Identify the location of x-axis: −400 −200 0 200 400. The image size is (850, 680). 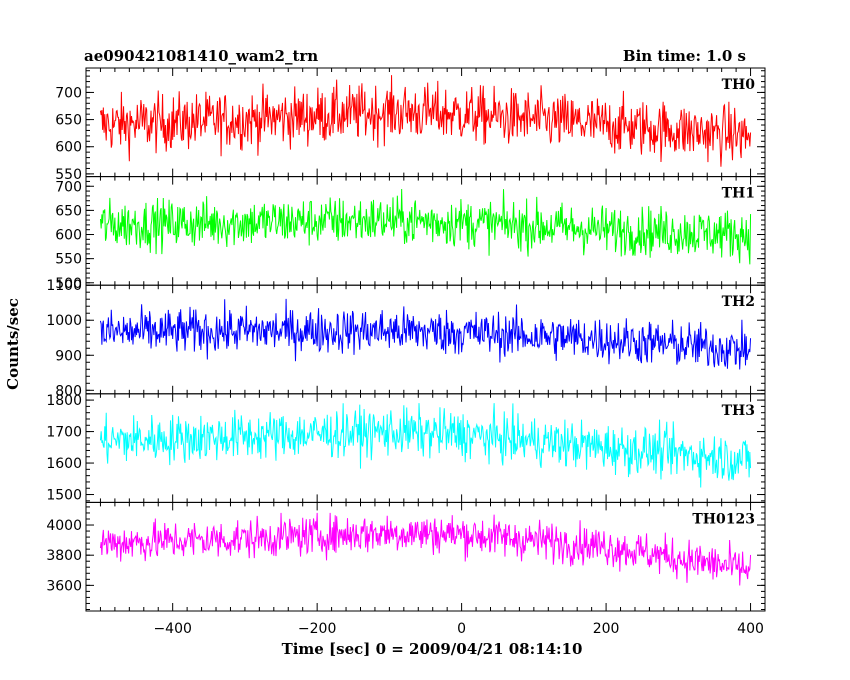
(458, 629).